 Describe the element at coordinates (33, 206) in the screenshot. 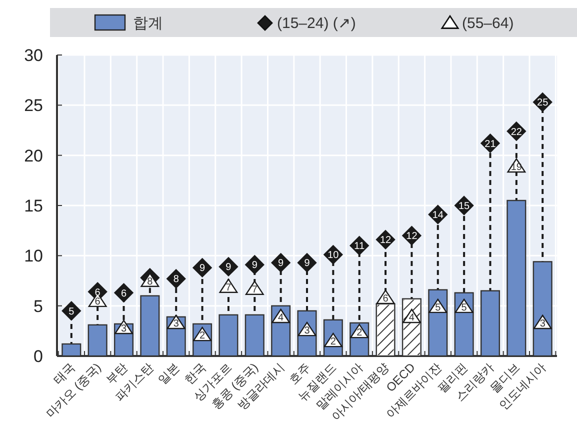

I see `y-tick-label: 15` at that location.